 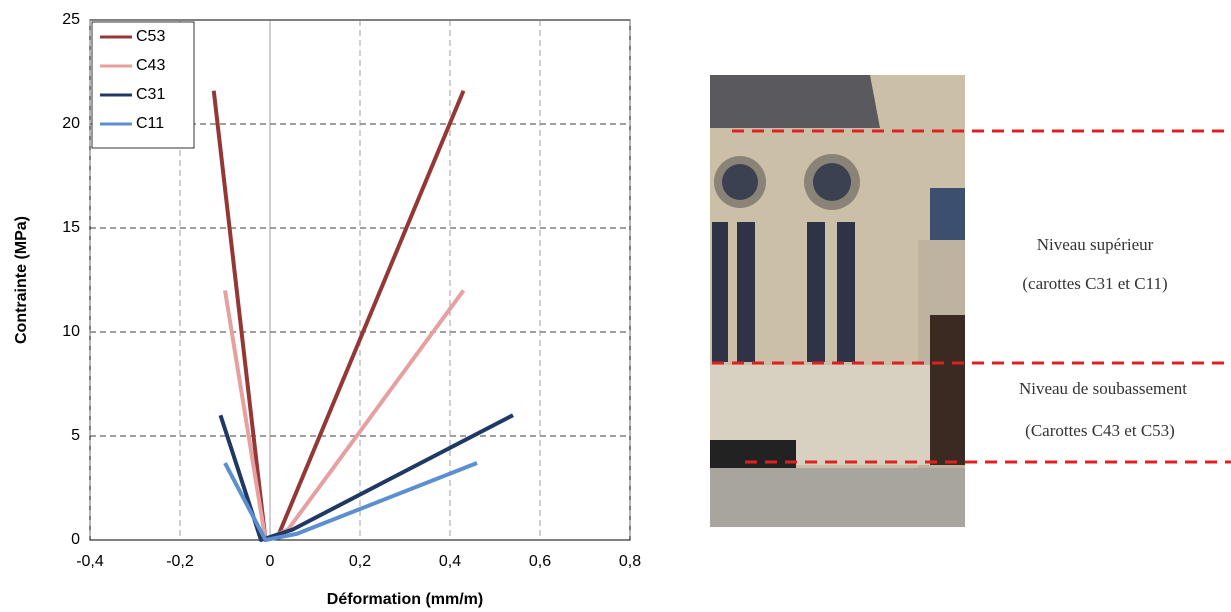 What do you see at coordinates (71, 331) in the screenshot?
I see `y-tick-label: 10` at bounding box center [71, 331].